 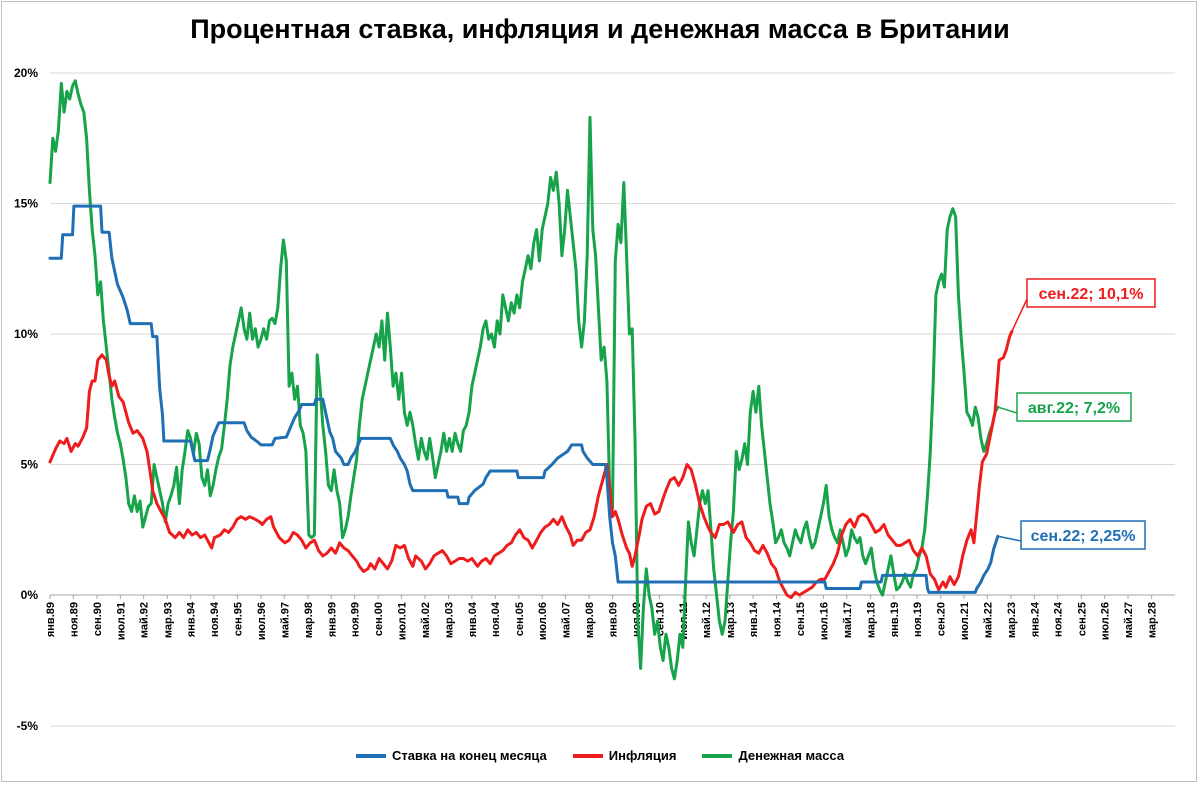 I want to click on legend-label-inflation: Инфляция, so click(x=642, y=755).